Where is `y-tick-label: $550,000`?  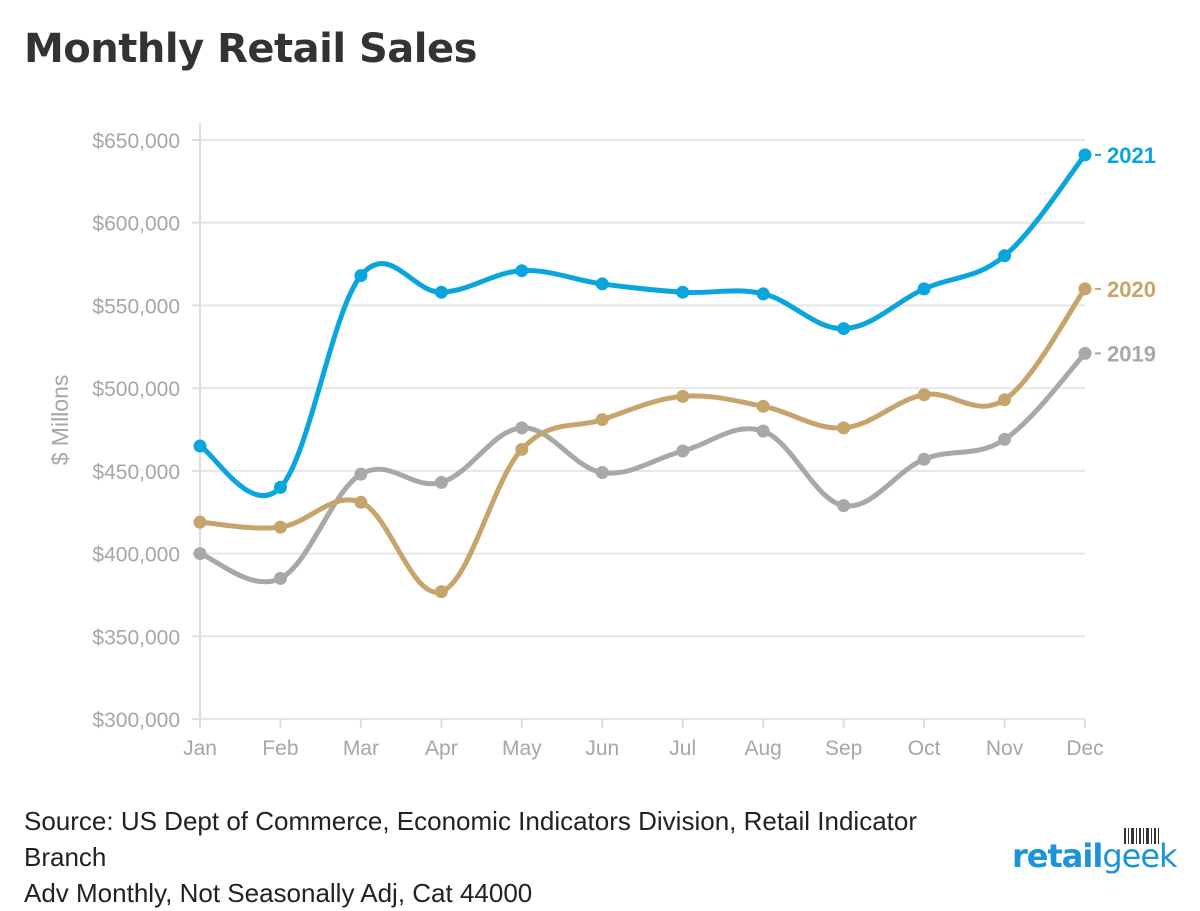
y-tick-label: $550,000 is located at coordinates (136, 306).